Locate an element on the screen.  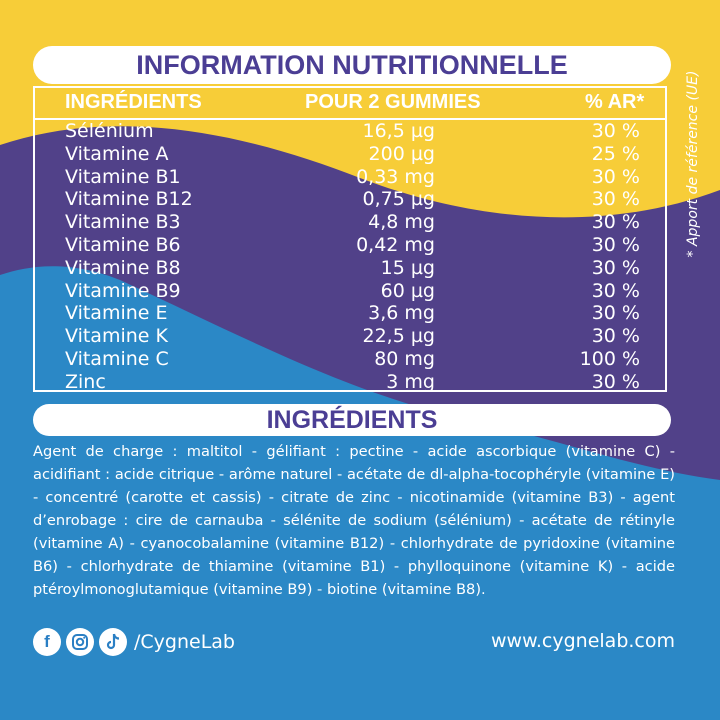
social-handle: /CygneLab is located at coordinates (184, 642).